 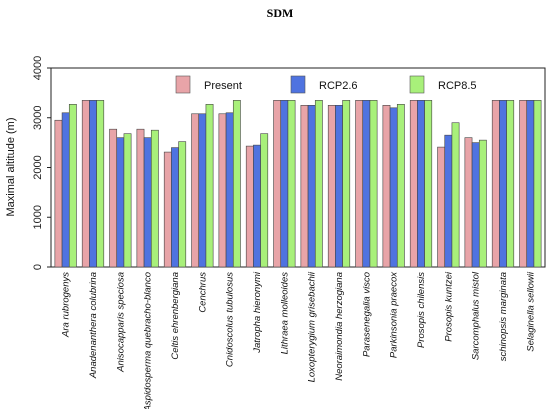 What do you see at coordinates (503, 316) in the screenshot?
I see `category-label: schinopsis marginata` at bounding box center [503, 316].